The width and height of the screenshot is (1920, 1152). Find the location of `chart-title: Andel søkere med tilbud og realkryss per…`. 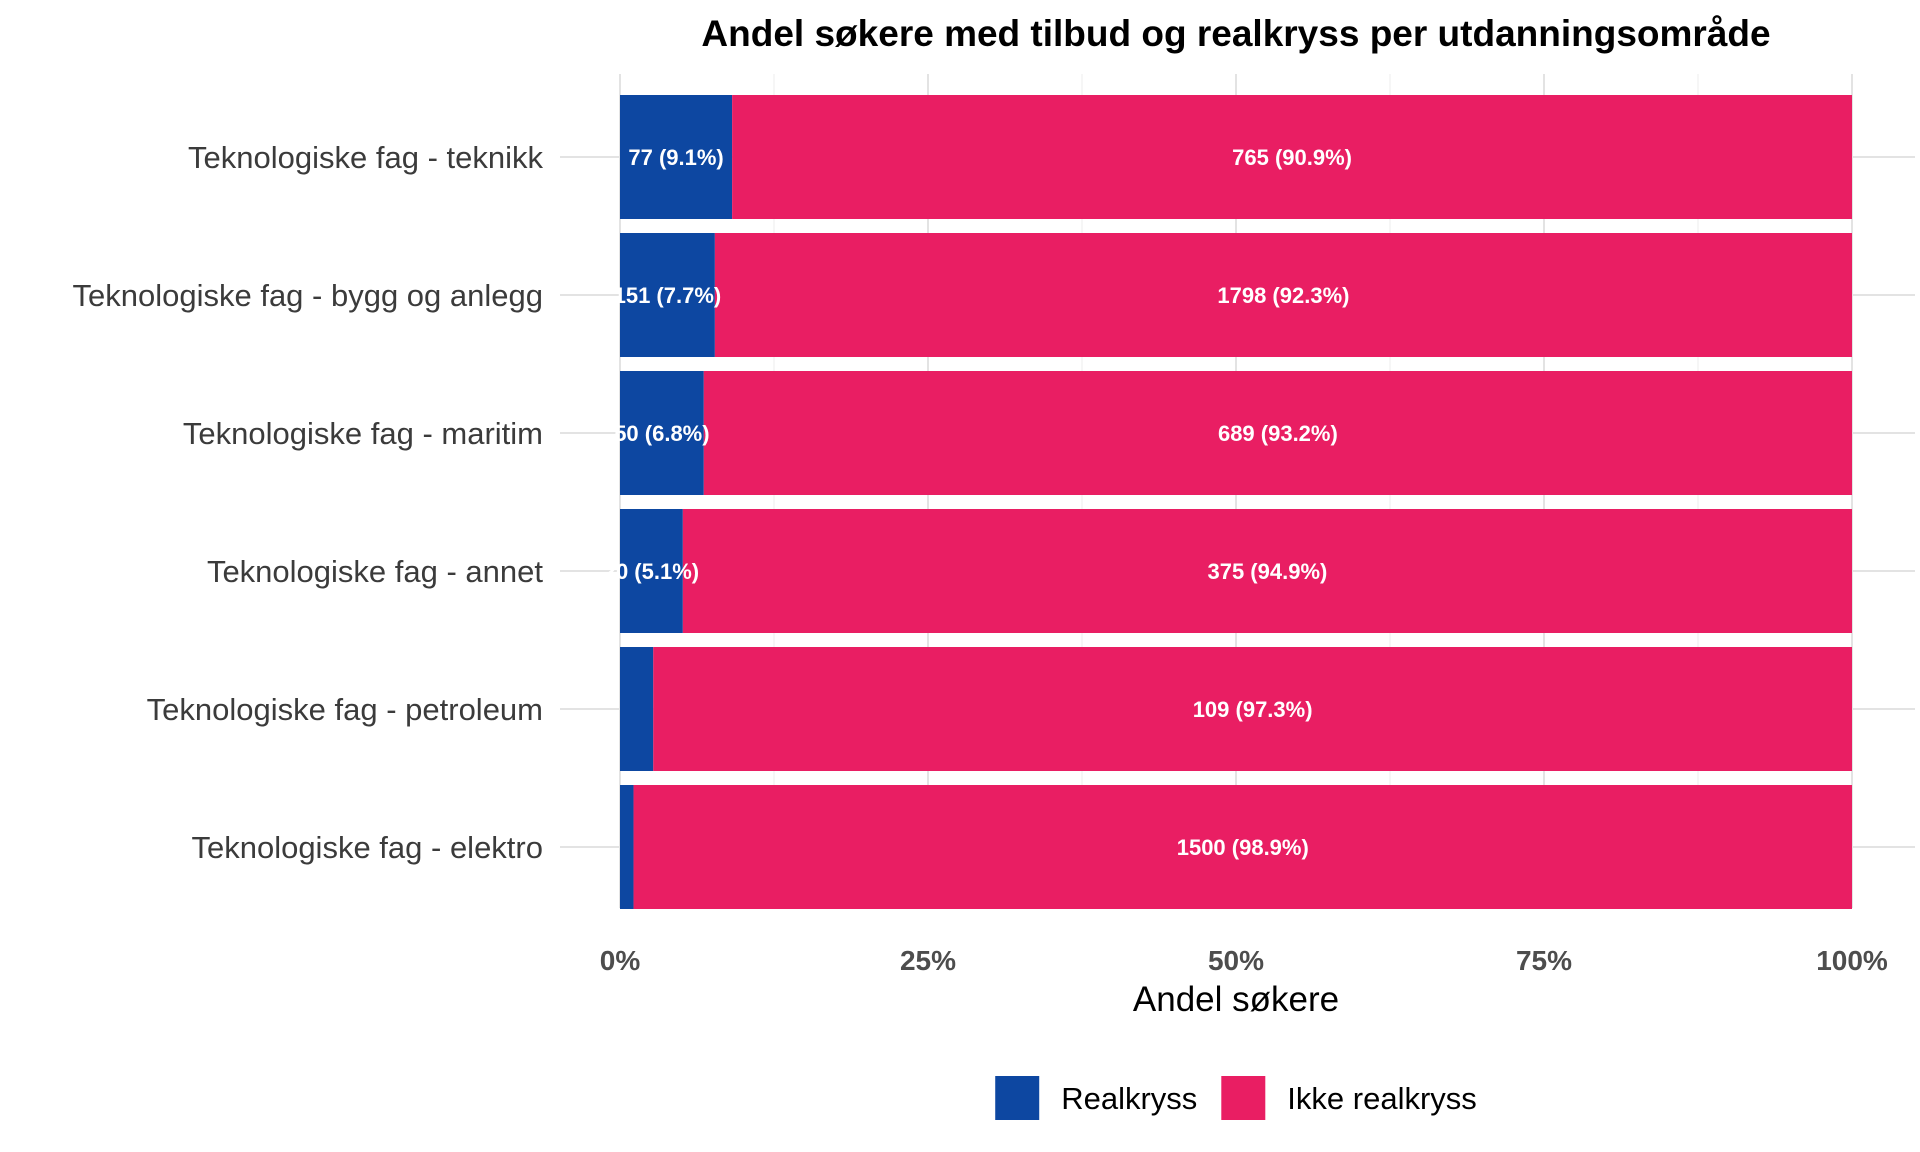

chart-title: Andel søkere med tilbud og realkryss per… is located at coordinates (1235, 33).